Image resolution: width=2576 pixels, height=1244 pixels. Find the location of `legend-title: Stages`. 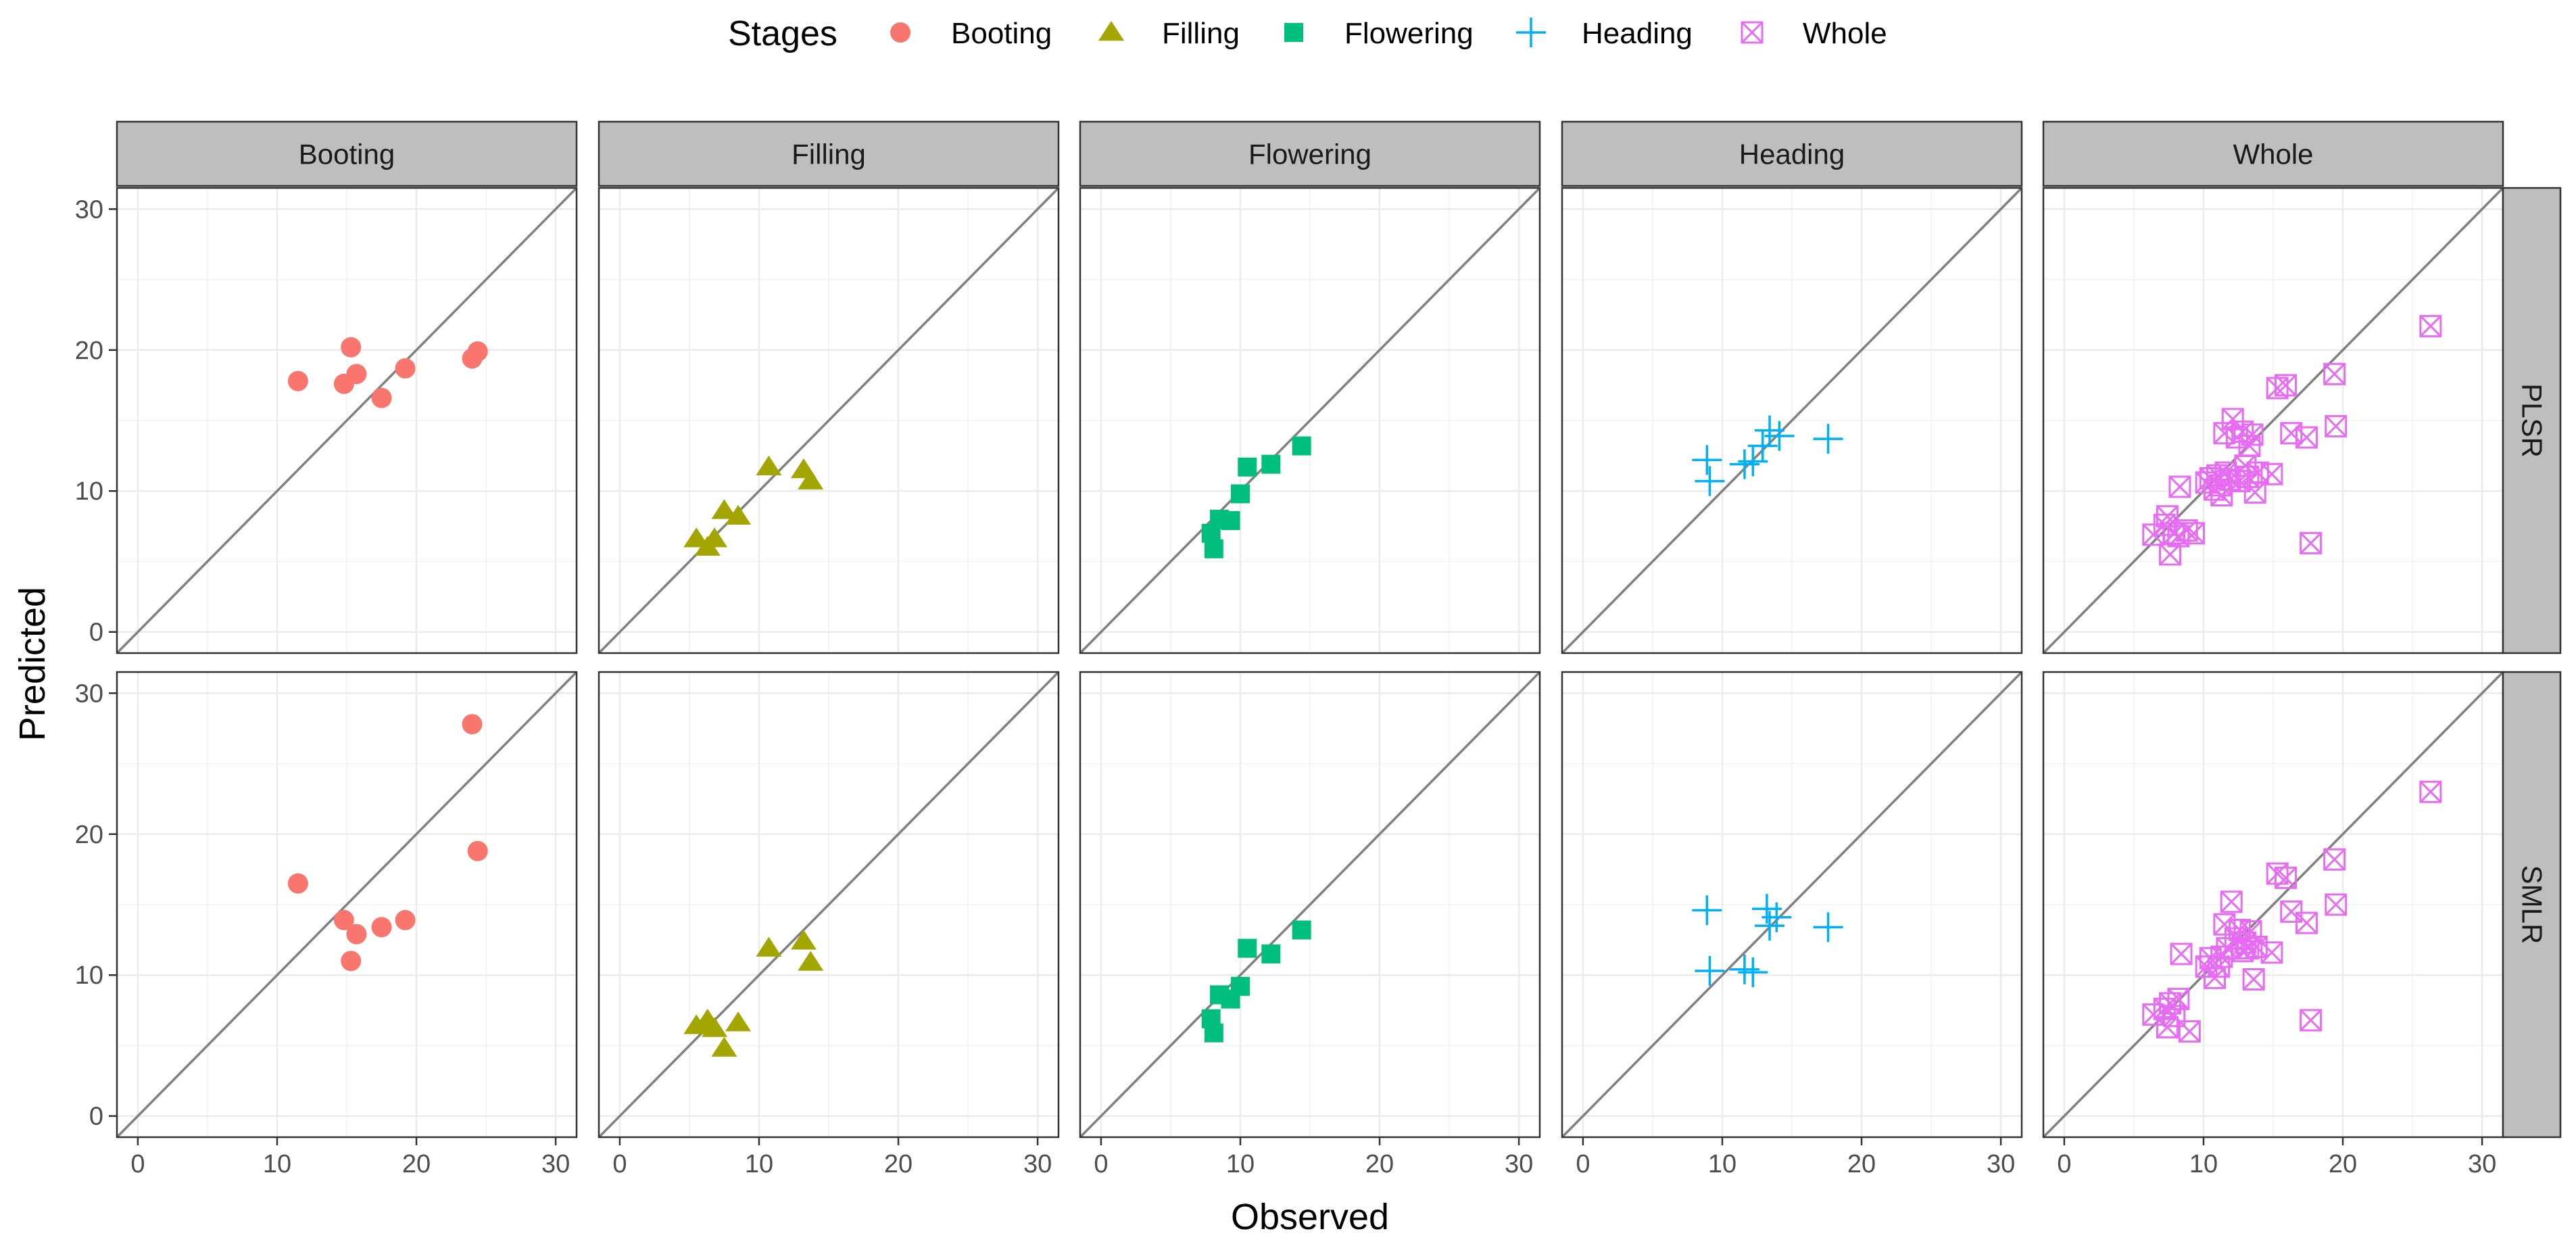

legend-title: Stages is located at coordinates (782, 33).